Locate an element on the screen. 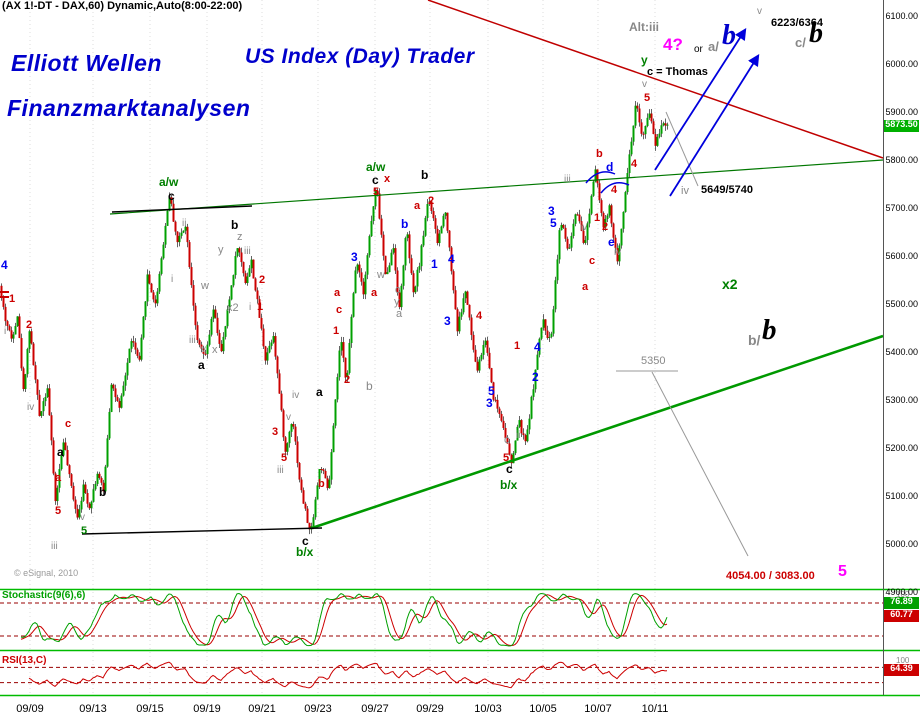 This screenshot has width=920, height=723. pointer-line-iv is located at coordinates (682, 149).